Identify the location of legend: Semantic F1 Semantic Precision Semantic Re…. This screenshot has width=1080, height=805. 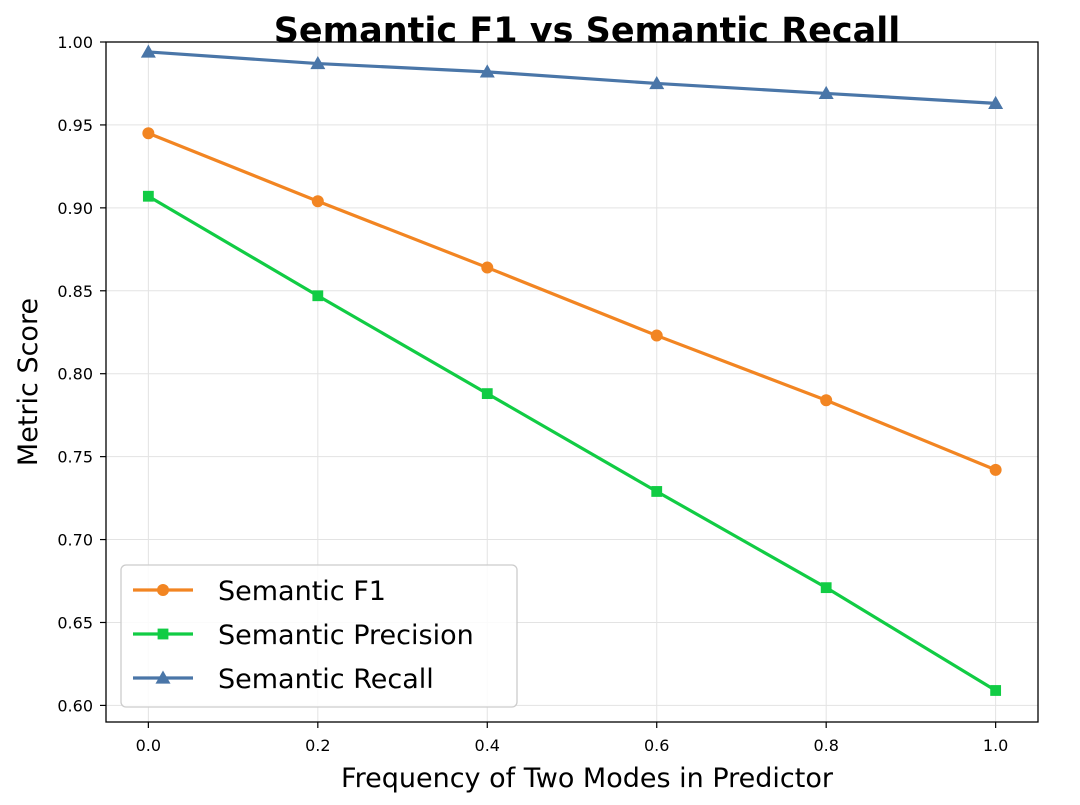
(319, 636).